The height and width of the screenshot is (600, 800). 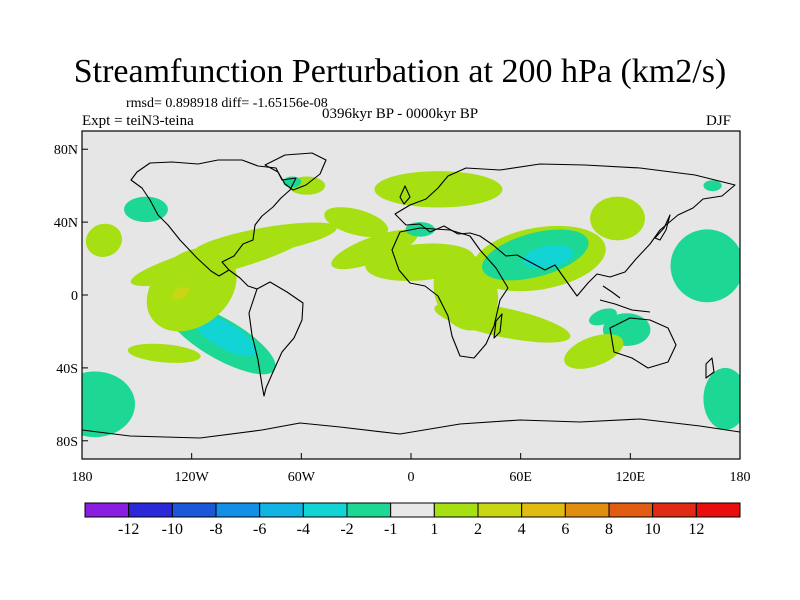 I want to click on colorbar: -12 -10 -8 -6 -4 -2 -1 1 2 4 6 8 10 12, so click(x=412, y=520).